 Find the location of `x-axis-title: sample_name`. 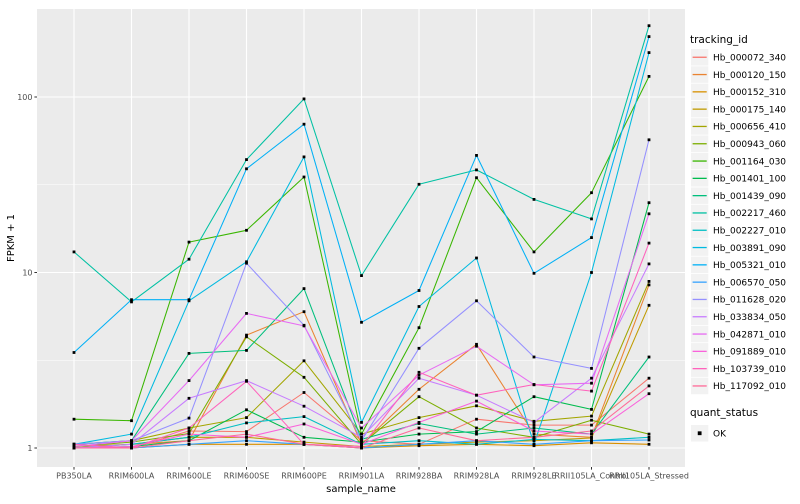

x-axis-title: sample_name is located at coordinates (361, 489).